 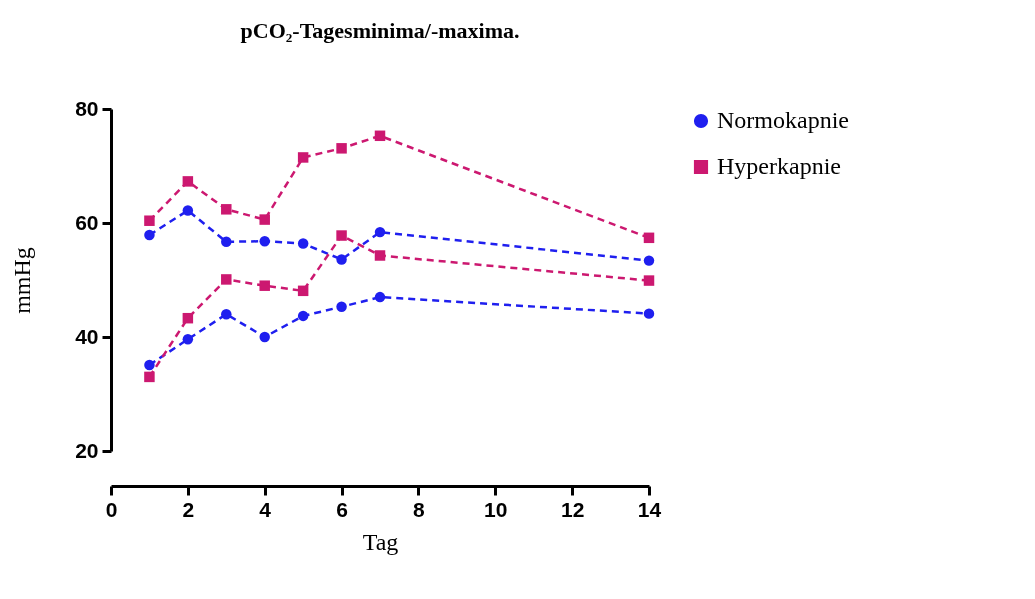 What do you see at coordinates (649, 509) in the screenshot?
I see `x-tick-label: 14` at bounding box center [649, 509].